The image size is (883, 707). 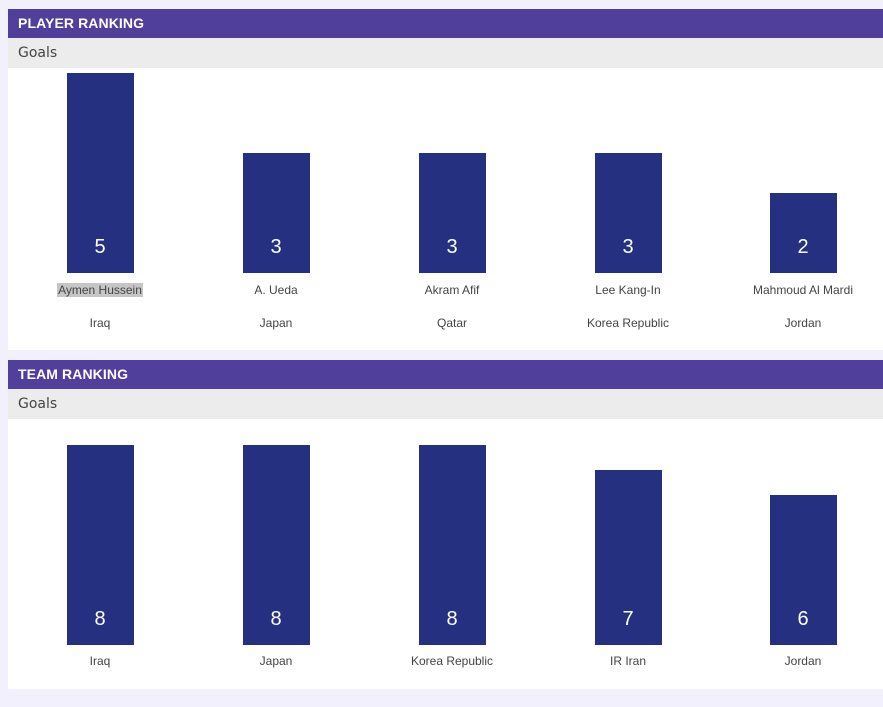 I want to click on team-4-bar: 7, so click(x=628, y=557).